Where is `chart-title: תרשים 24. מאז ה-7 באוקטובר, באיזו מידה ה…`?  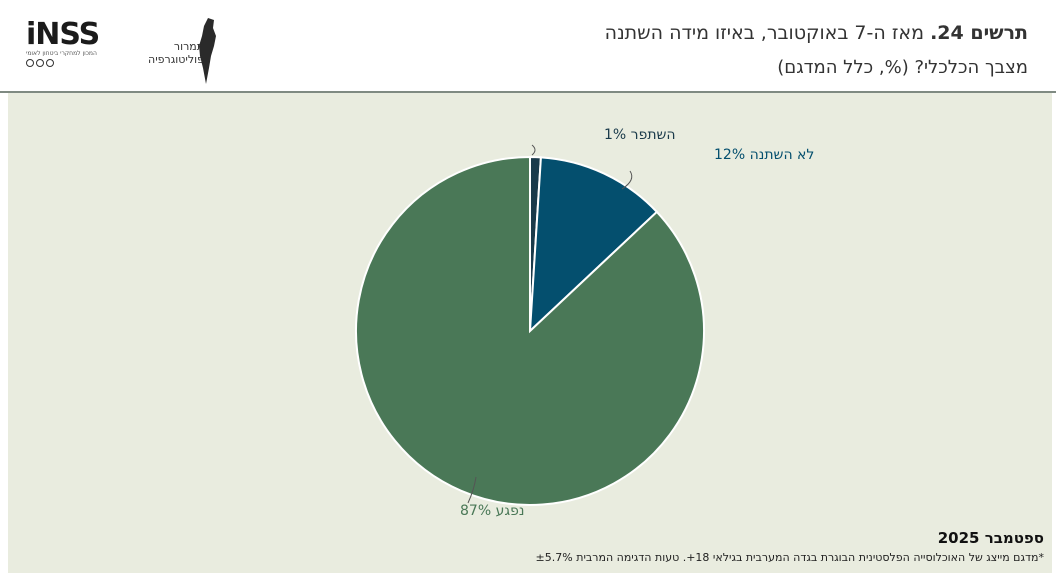 chart-title: תרשים 24. מאז ה-7 באוקטובר, באיזו מידה ה… is located at coordinates (816, 33).